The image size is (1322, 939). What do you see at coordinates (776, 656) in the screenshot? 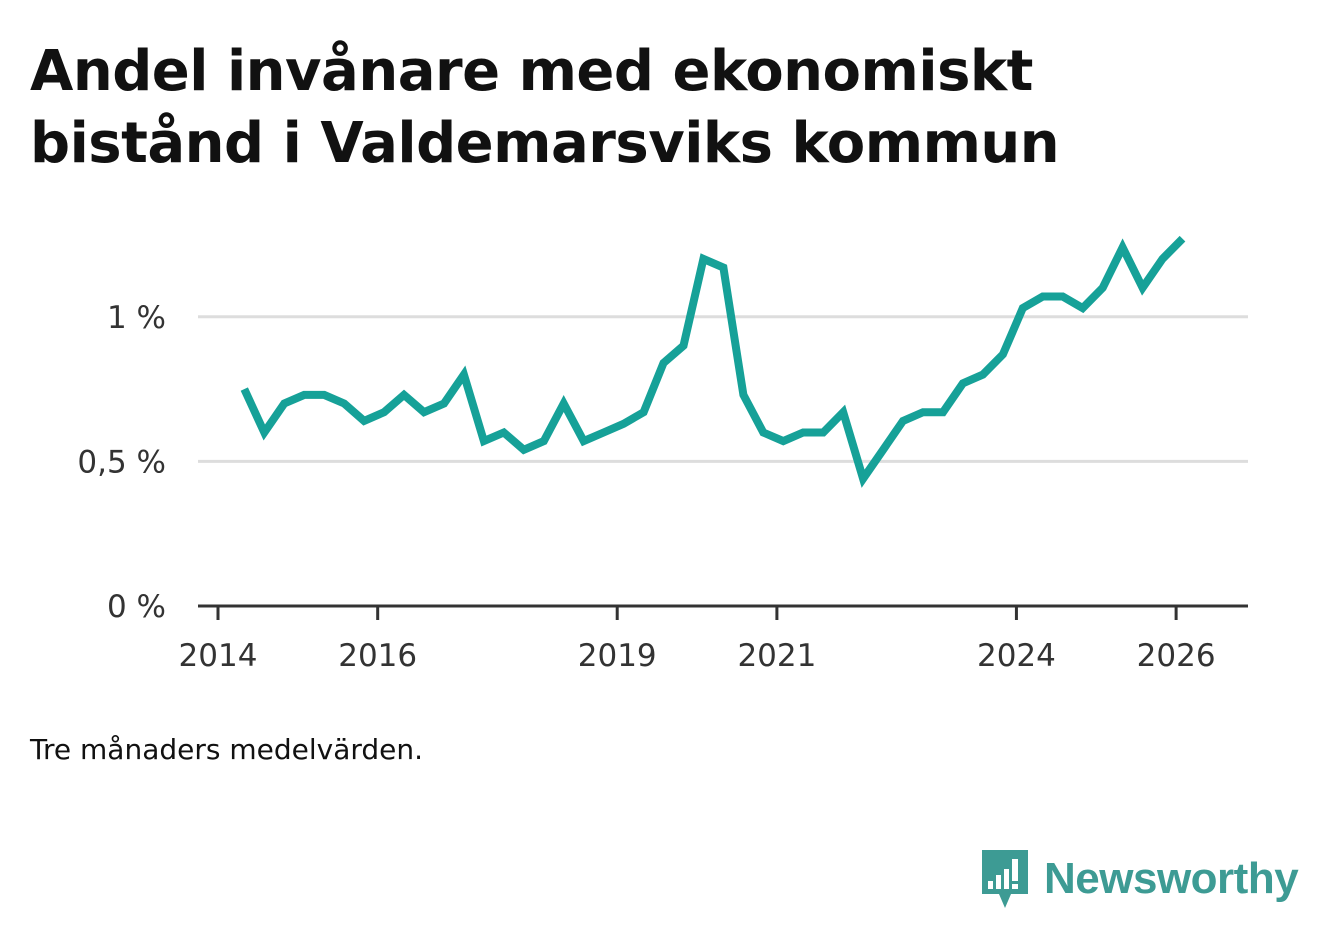
I see `x-tick-label: 2021` at bounding box center [776, 656].